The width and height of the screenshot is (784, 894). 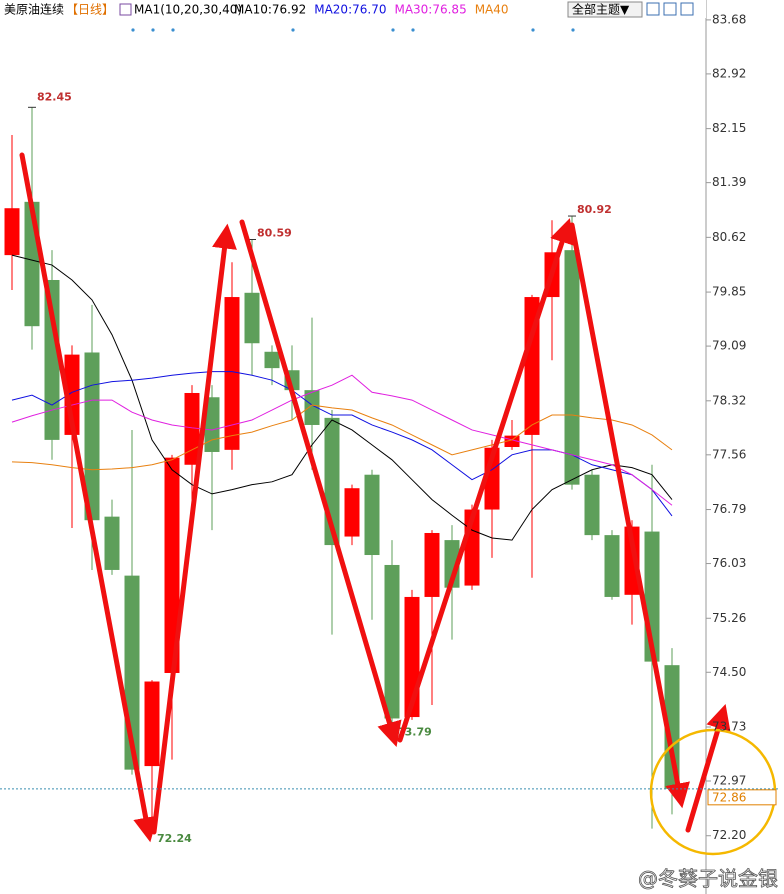 What do you see at coordinates (729, 563) in the screenshot?
I see `y-tick-label: 76.03` at bounding box center [729, 563].